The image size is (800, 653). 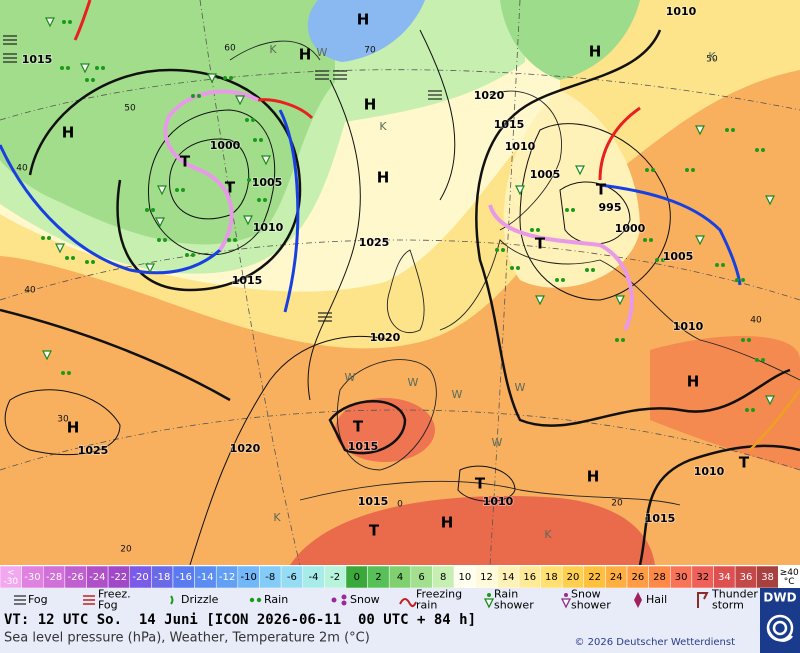 I want to click on scale-label: -30, so click(x=10, y=582).